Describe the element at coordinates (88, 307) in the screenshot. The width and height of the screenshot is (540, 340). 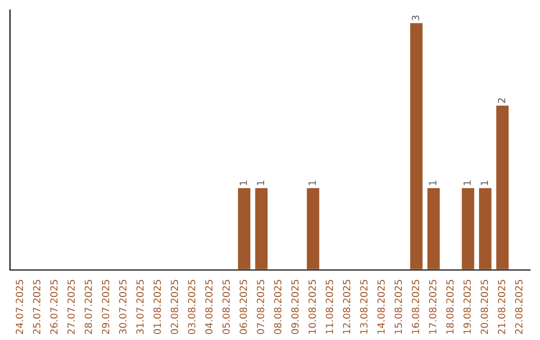
I see `x-tick-label: 28.07.2025` at that location.